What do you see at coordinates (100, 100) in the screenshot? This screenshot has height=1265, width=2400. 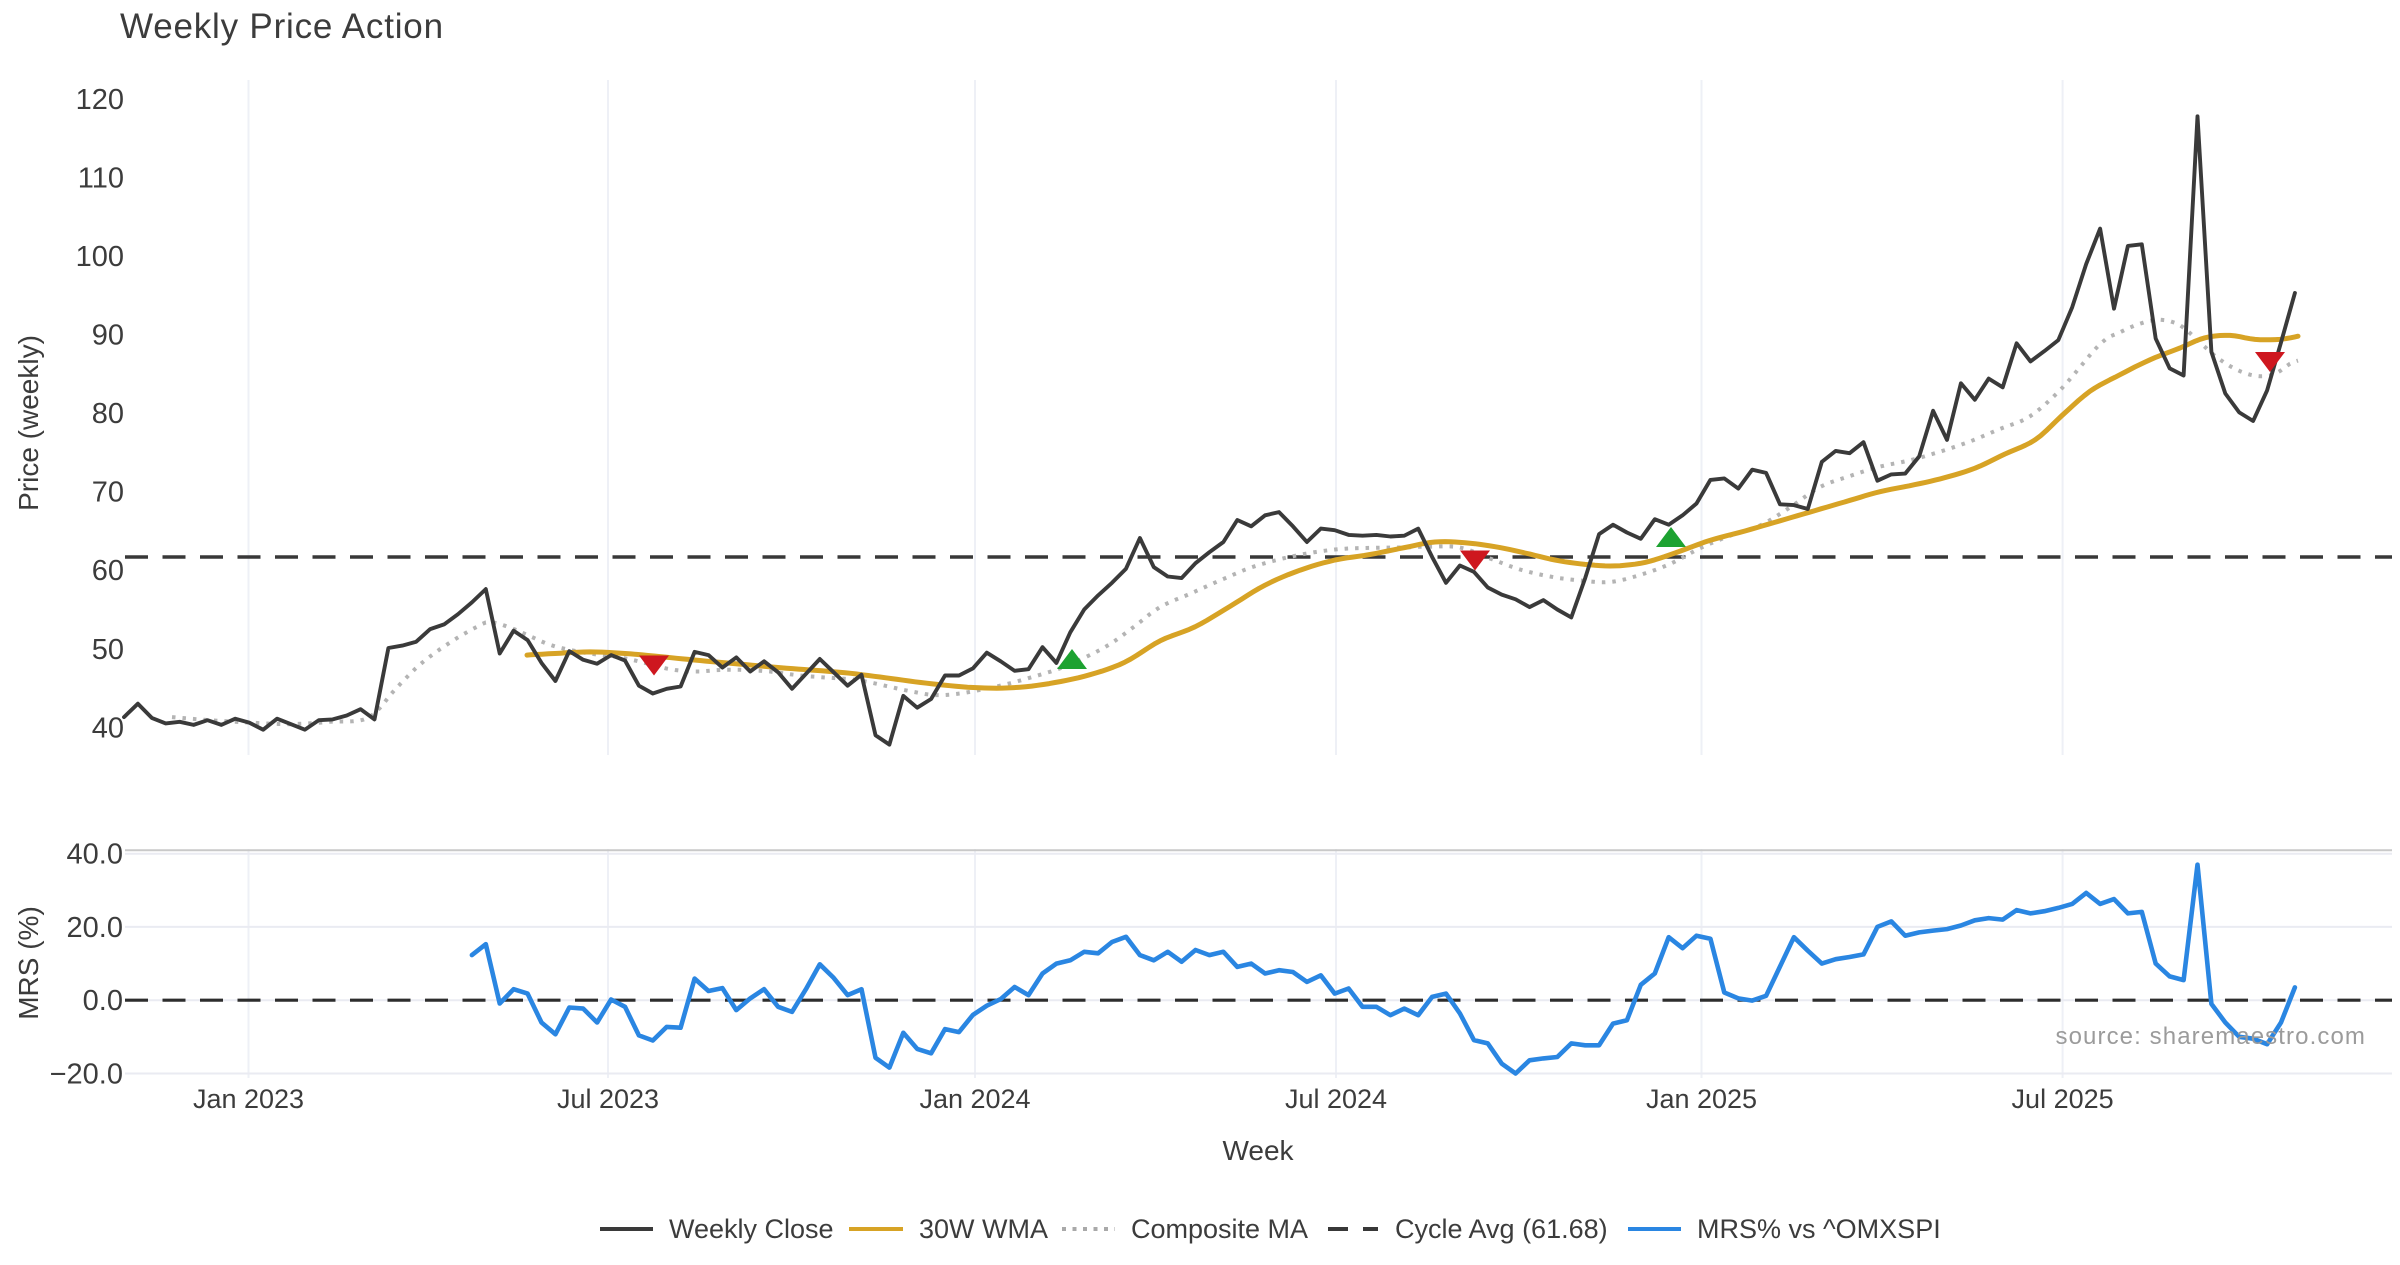 I see `svg-text: 120` at bounding box center [100, 100].